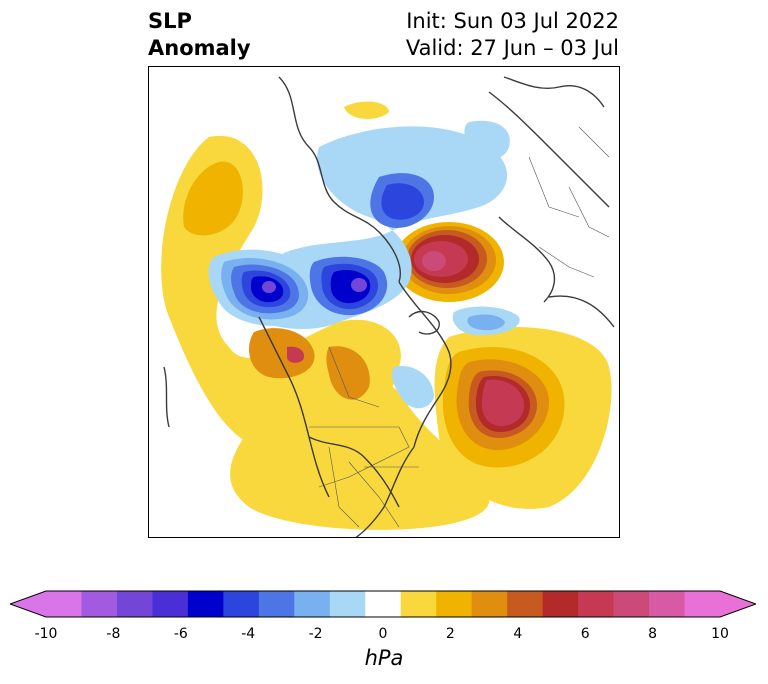  Describe the element at coordinates (199, 48) in the screenshot. I see `title-kind: Anomaly` at that location.